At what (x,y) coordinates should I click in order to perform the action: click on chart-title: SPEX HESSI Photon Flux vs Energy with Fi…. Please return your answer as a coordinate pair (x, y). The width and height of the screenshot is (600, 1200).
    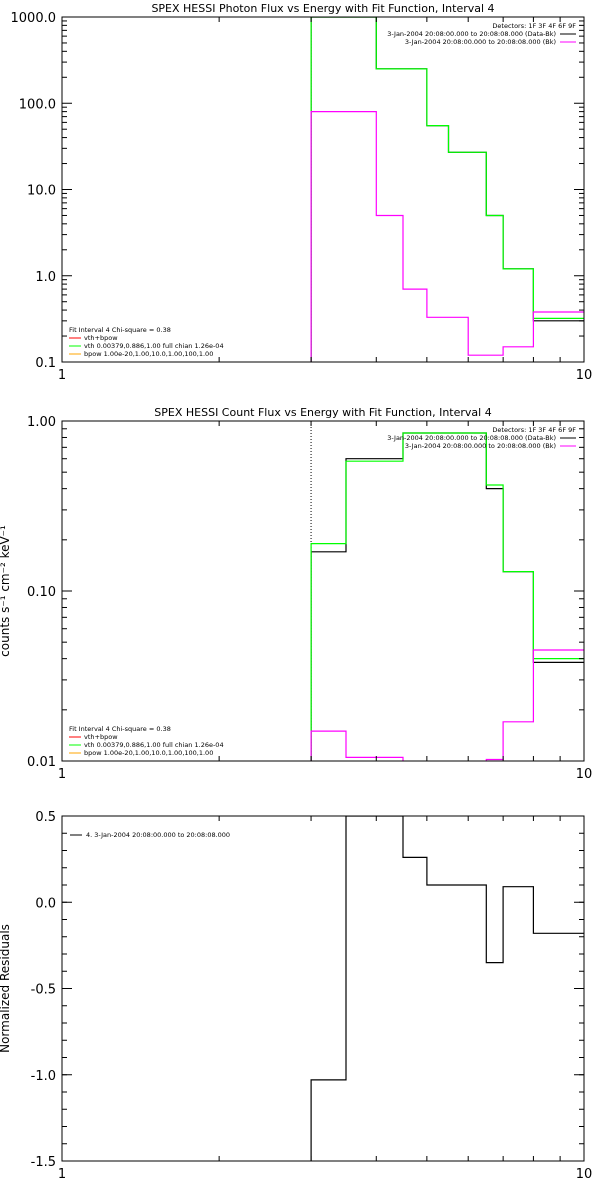
    Looking at the image, I should click on (322, 8).